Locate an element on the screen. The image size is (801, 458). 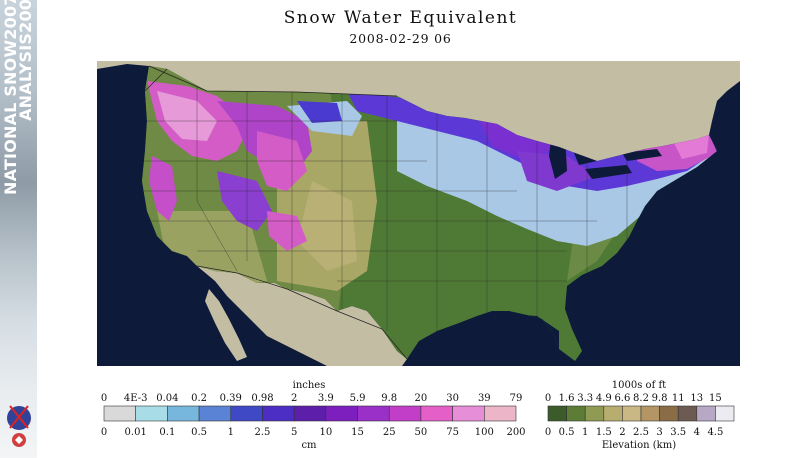
elevation-bottom-tick-label: 1 is located at coordinates (585, 432).